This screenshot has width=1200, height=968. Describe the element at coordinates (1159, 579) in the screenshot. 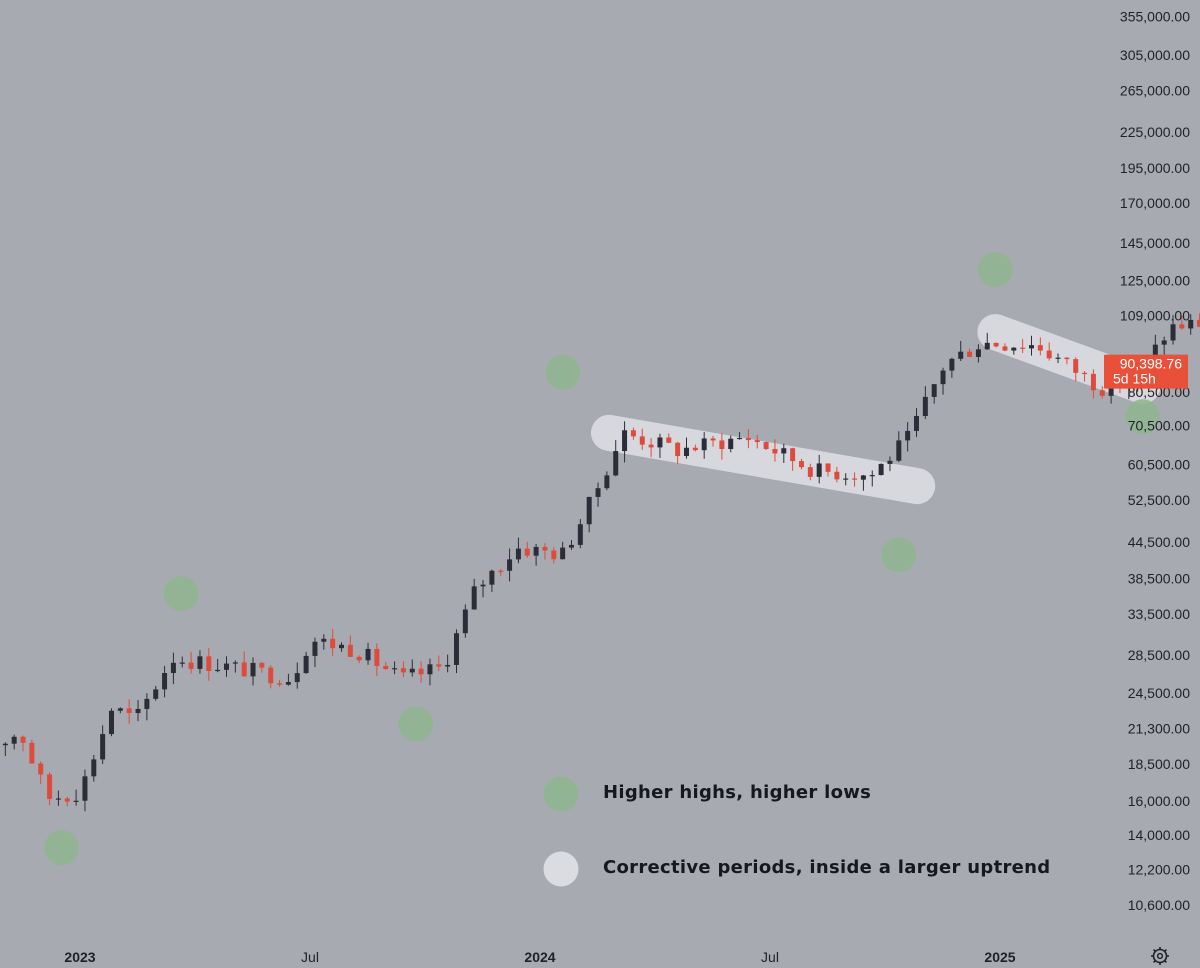

I see `y-tick-label: 38,500.00` at that location.